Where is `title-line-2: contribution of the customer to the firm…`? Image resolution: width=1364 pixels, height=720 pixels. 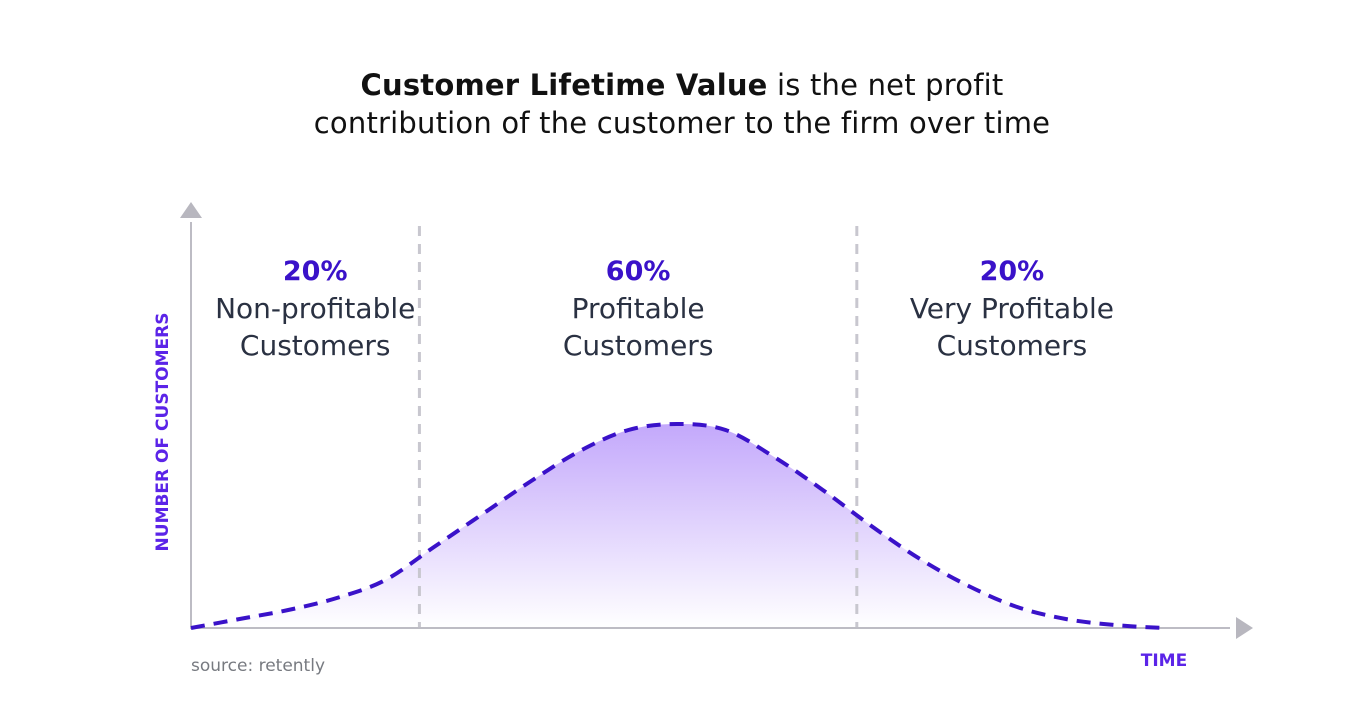
title-line-2: contribution of the customer to the firm… is located at coordinates (682, 123).